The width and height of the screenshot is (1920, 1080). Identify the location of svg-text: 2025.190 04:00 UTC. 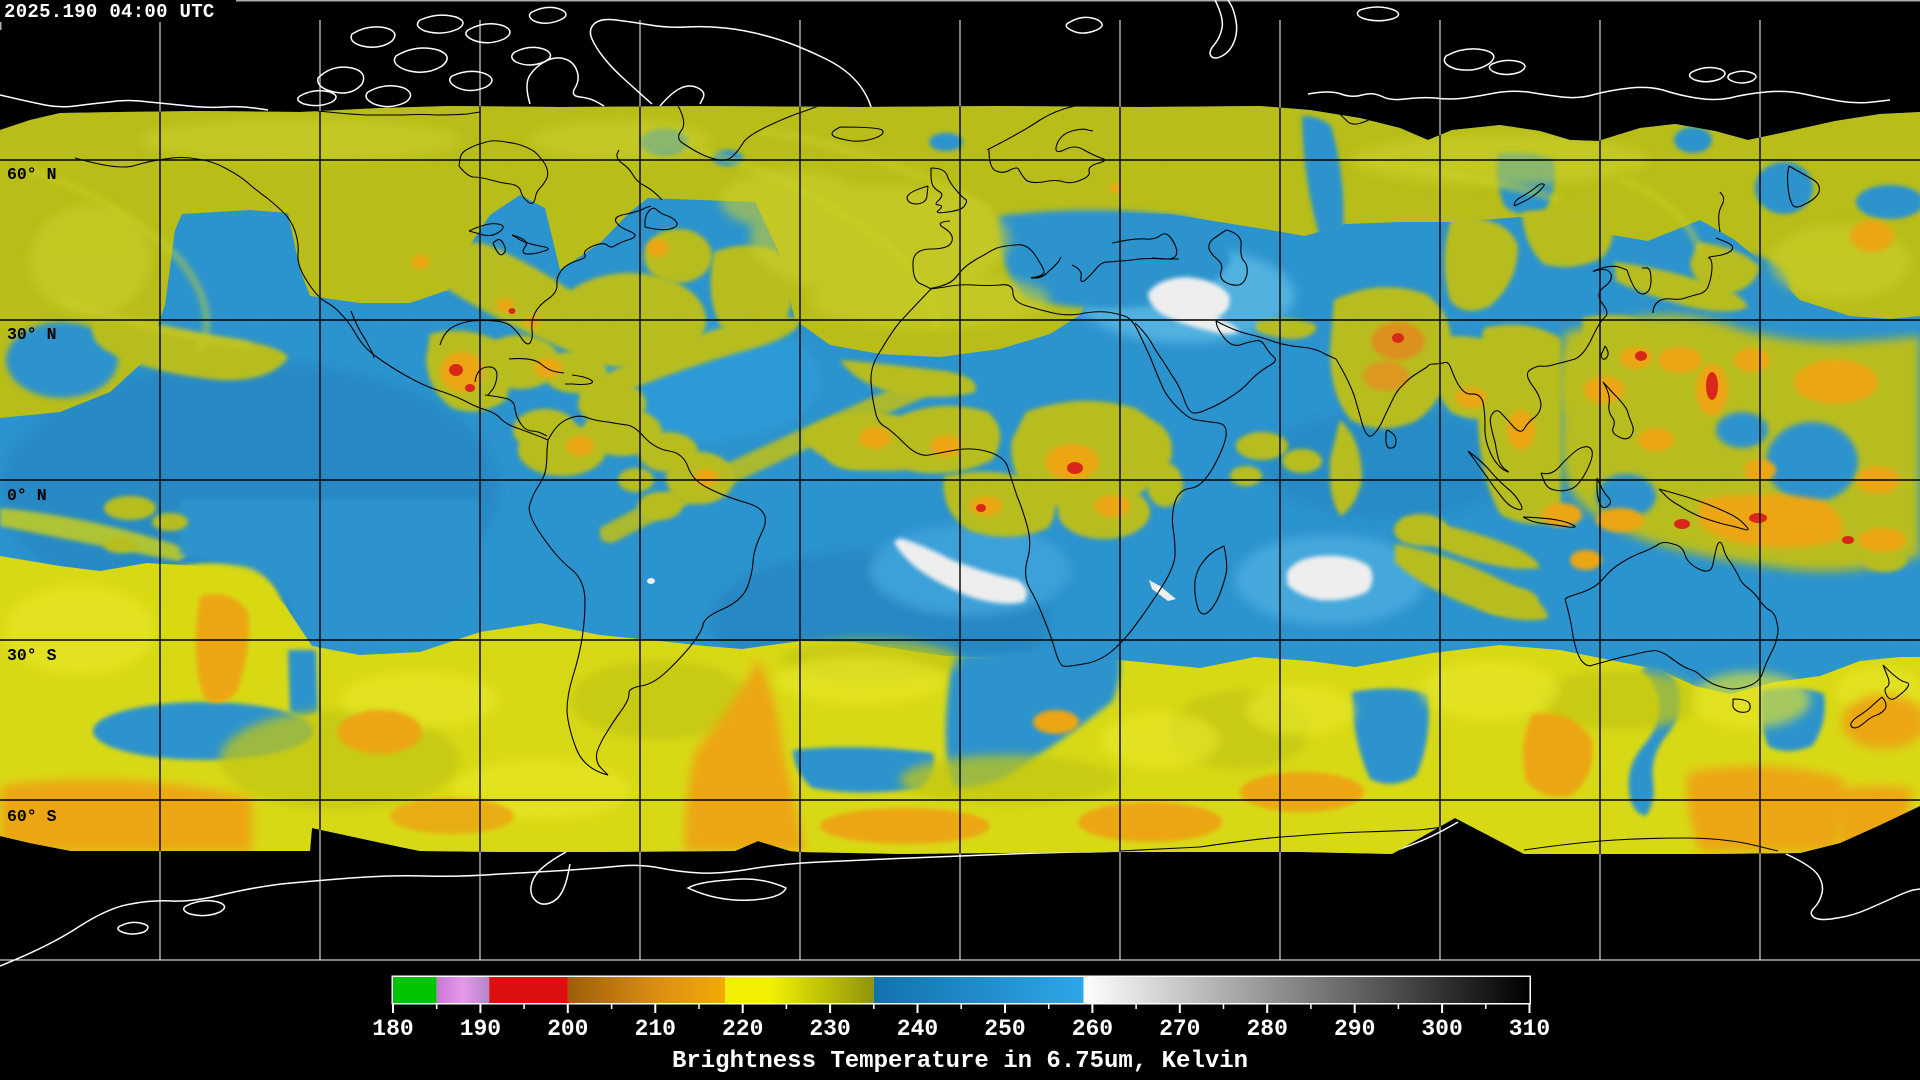
(109, 12).